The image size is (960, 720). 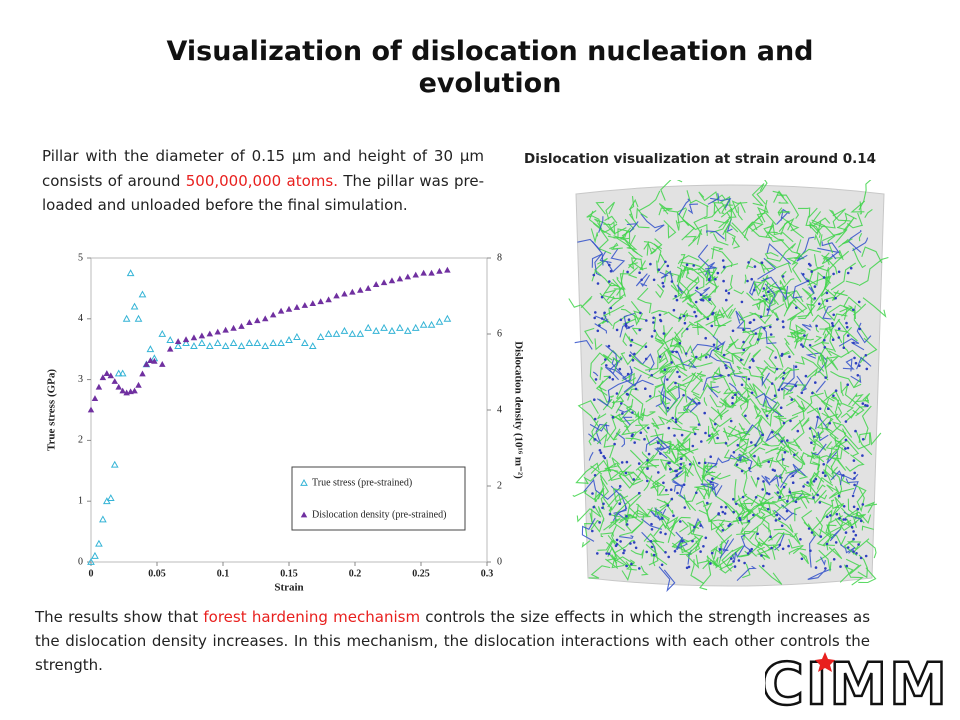 I want to click on x-tick-label: 0.1, so click(x=223, y=573).